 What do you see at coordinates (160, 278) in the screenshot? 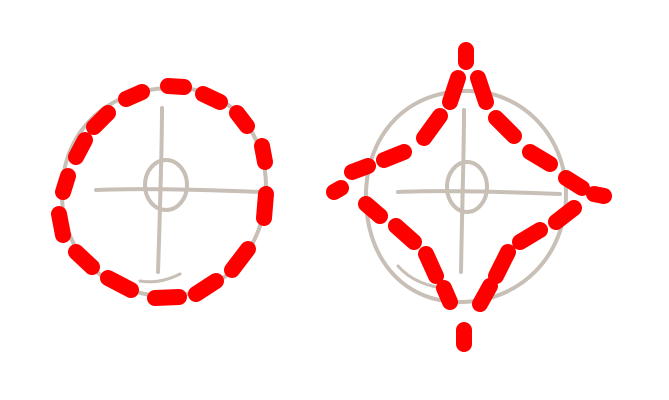
I see `guide-bottom-tick` at bounding box center [160, 278].